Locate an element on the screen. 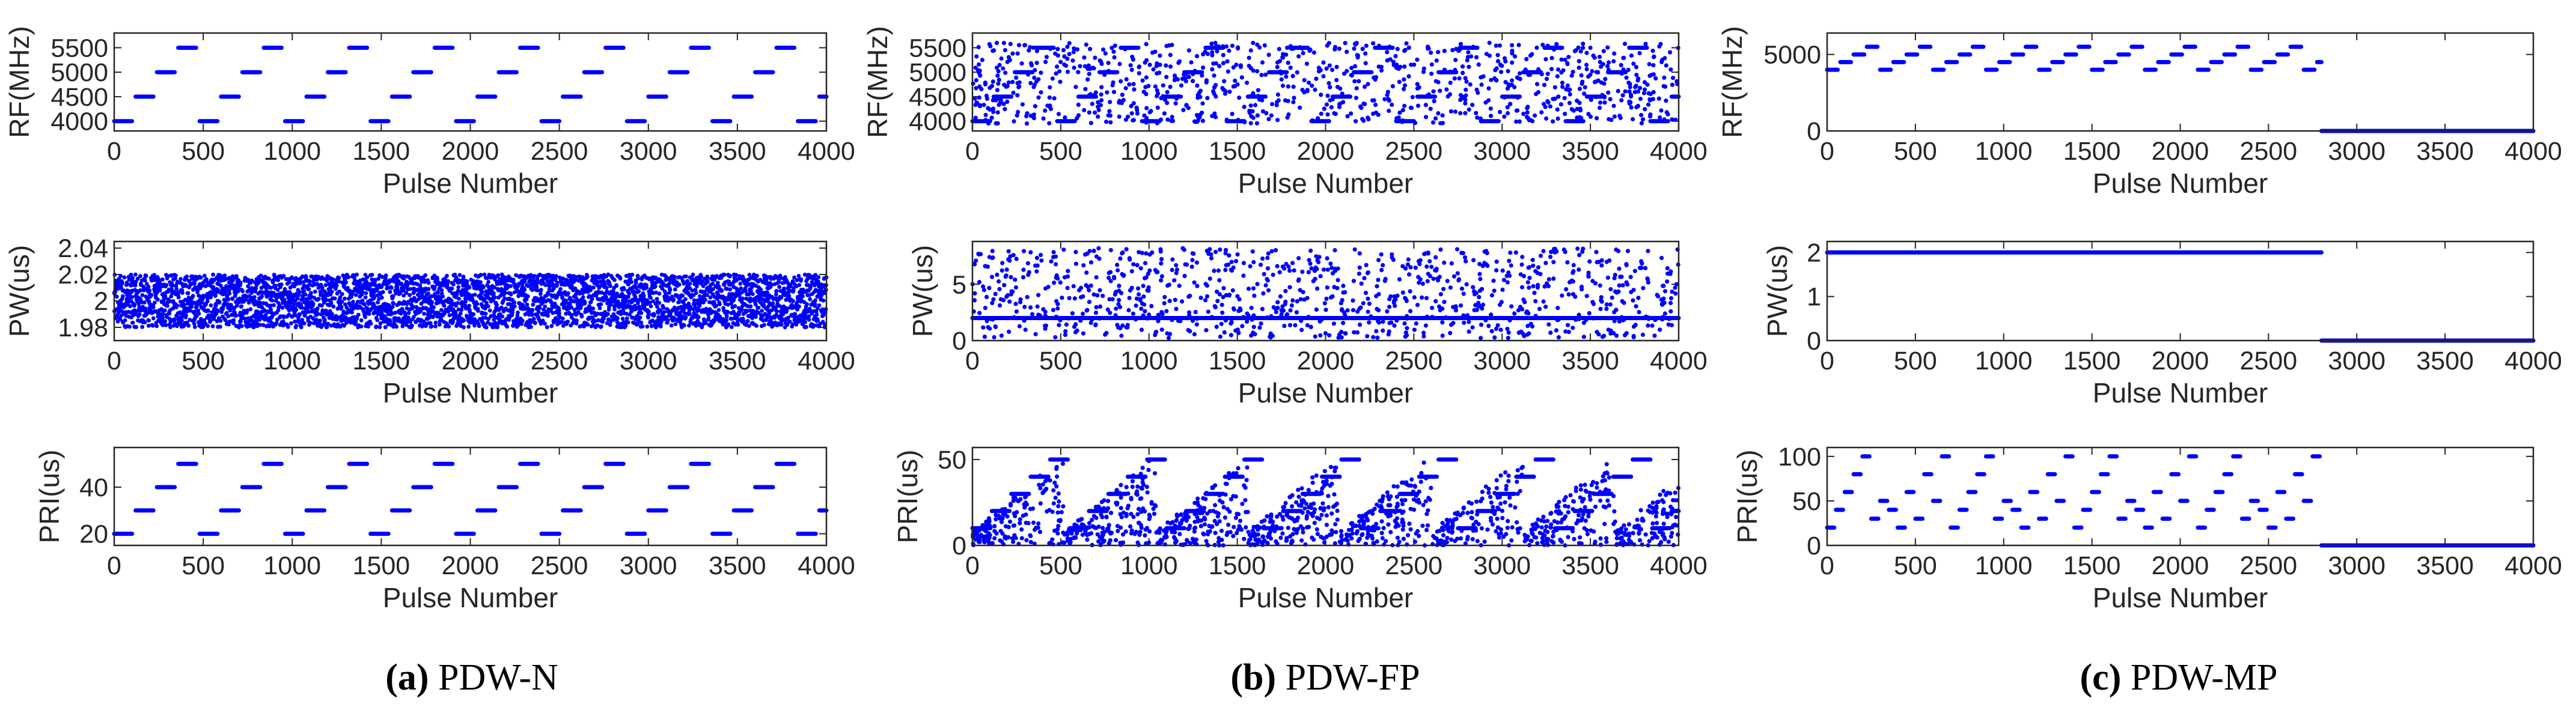 The height and width of the screenshot is (716, 2576). x-tick-label: 1500 is located at coordinates (382, 565).